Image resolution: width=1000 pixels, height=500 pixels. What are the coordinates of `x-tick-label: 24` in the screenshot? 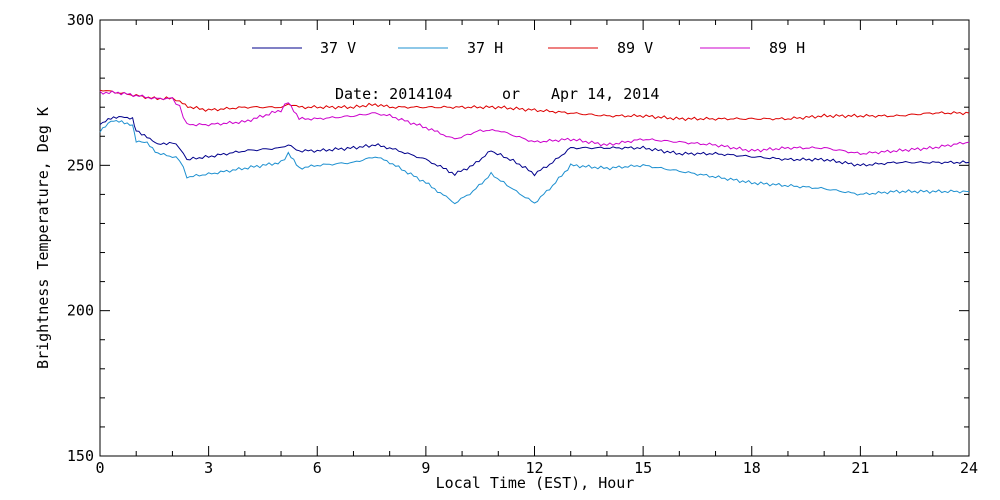 It's located at (969, 468).